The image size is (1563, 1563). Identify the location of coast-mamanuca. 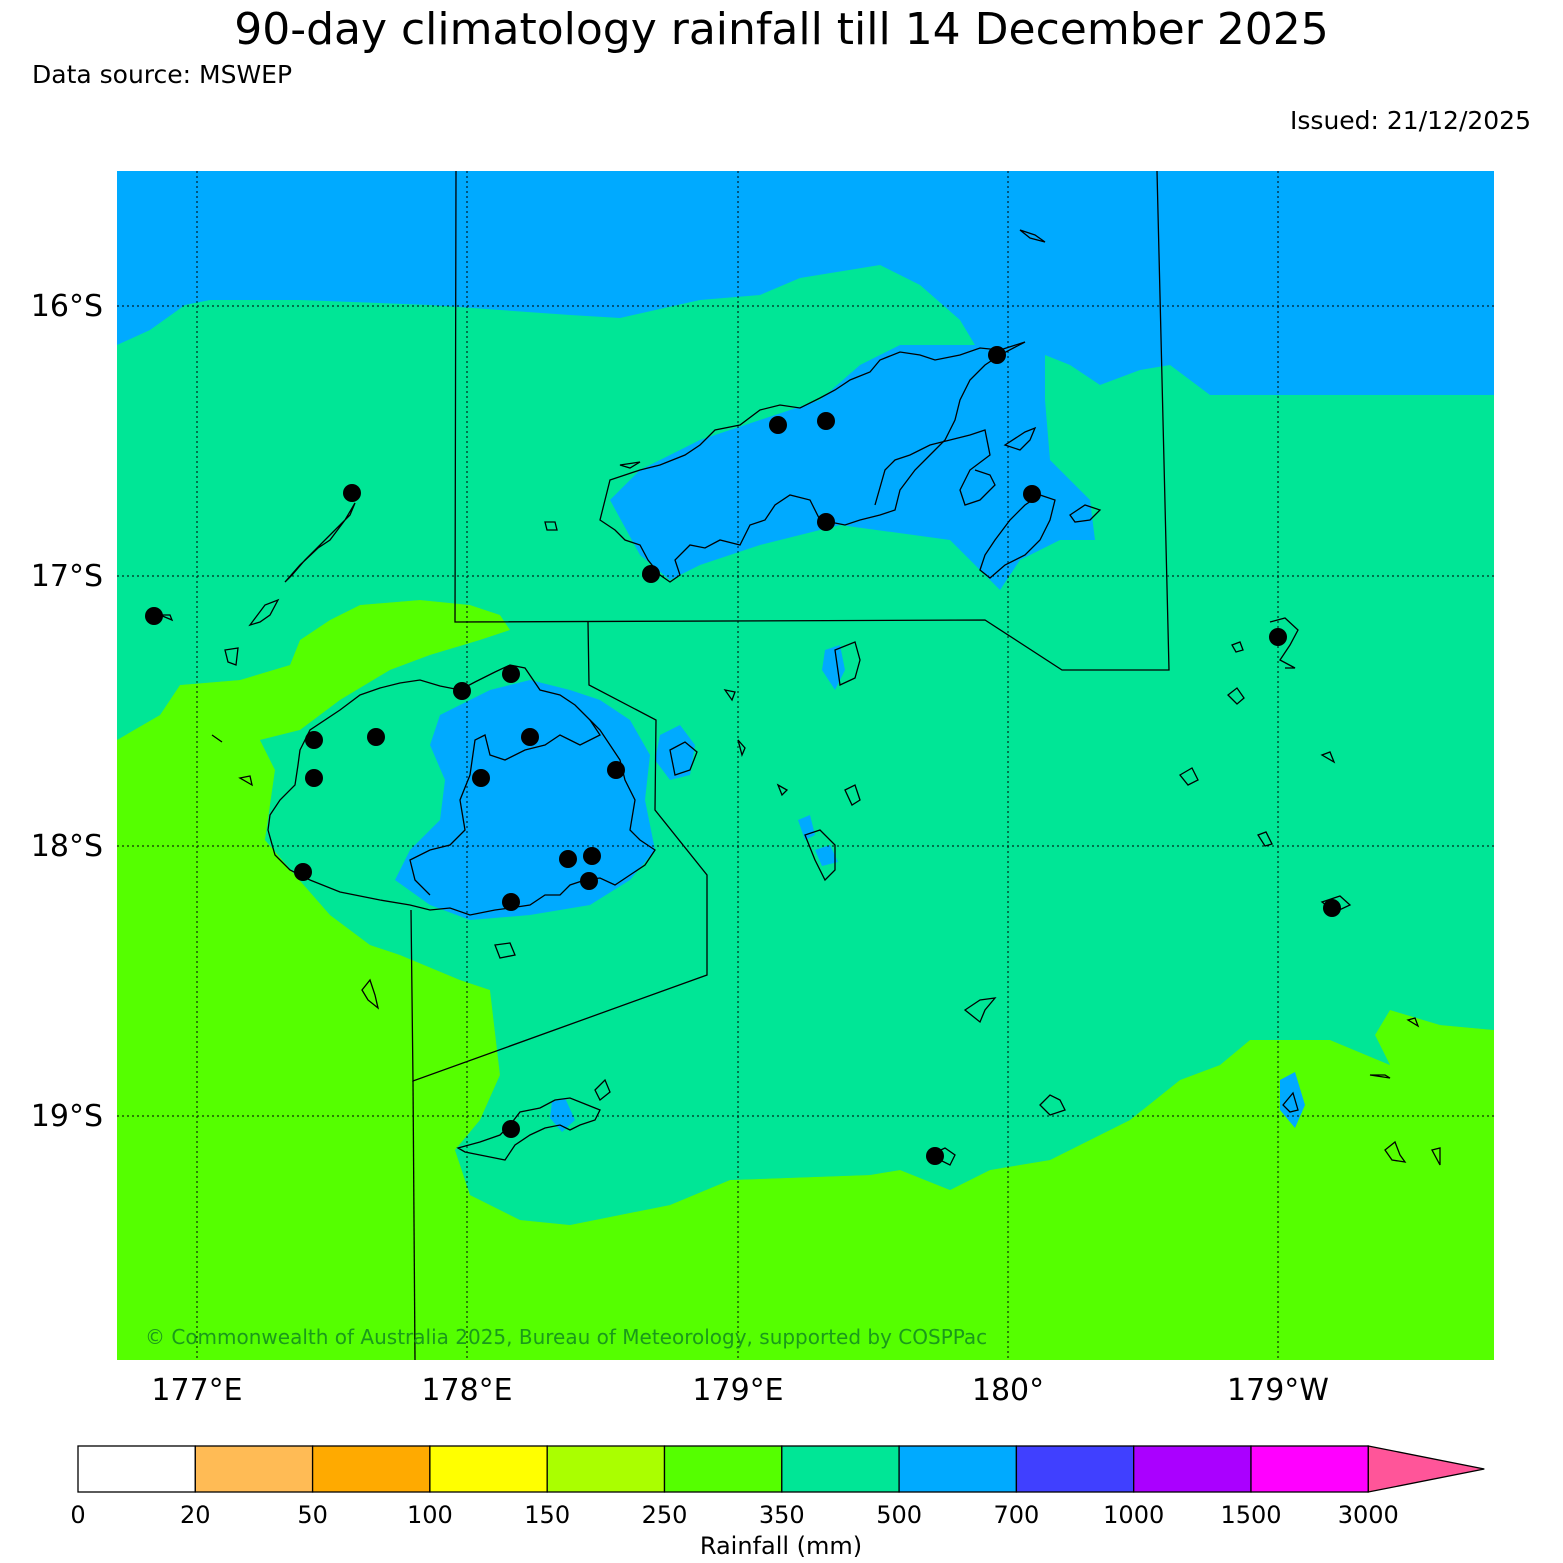
(232, 717).